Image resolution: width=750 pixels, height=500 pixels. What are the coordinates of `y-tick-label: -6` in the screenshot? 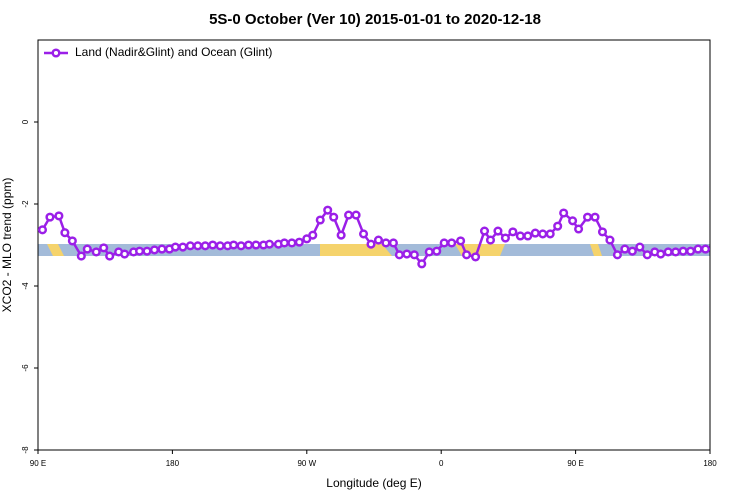 It's located at (25, 368).